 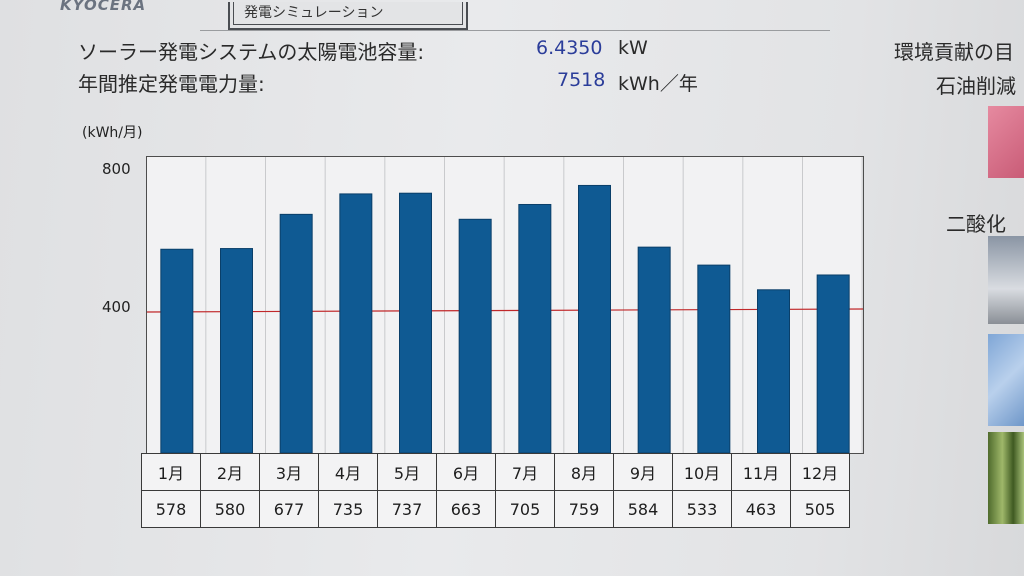 I want to click on oil-image, so click(x=1006, y=142).